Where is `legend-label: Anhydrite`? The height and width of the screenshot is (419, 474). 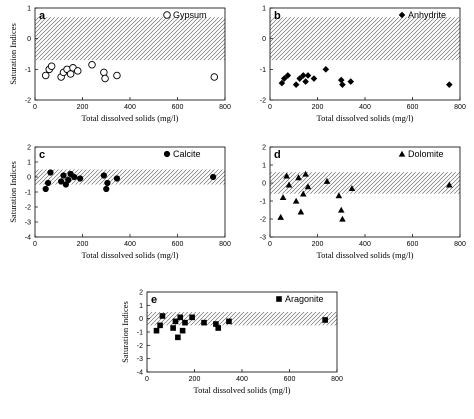 legend-label: Anhydrite is located at coordinates (427, 15).